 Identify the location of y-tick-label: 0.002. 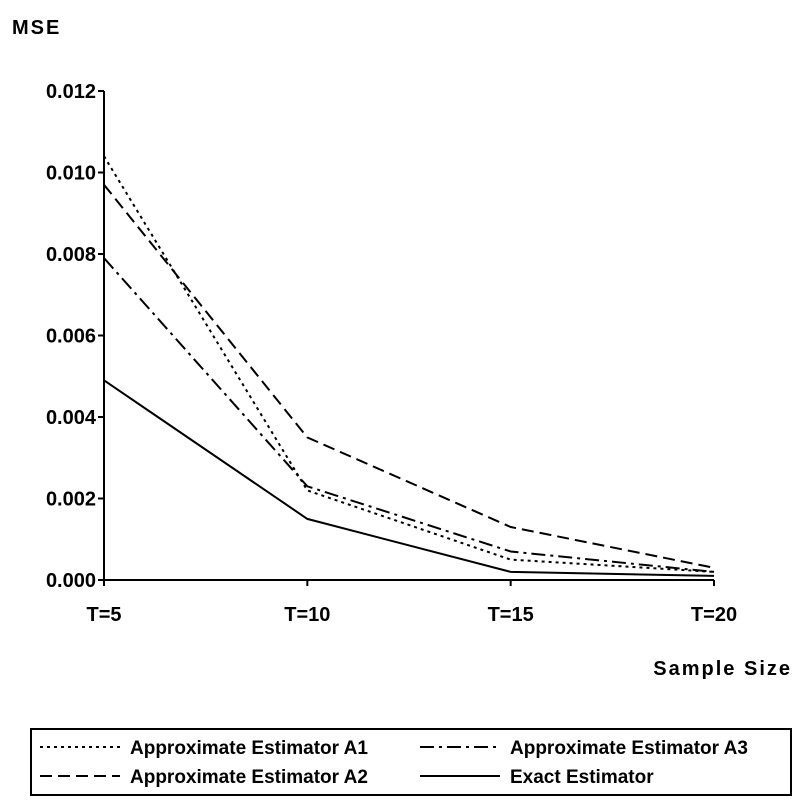
(71, 500).